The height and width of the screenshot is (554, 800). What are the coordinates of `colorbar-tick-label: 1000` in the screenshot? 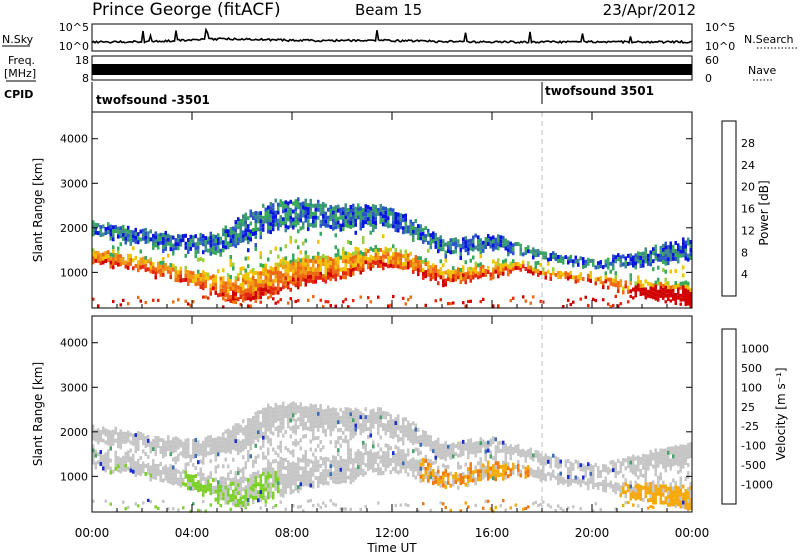 It's located at (755, 348).